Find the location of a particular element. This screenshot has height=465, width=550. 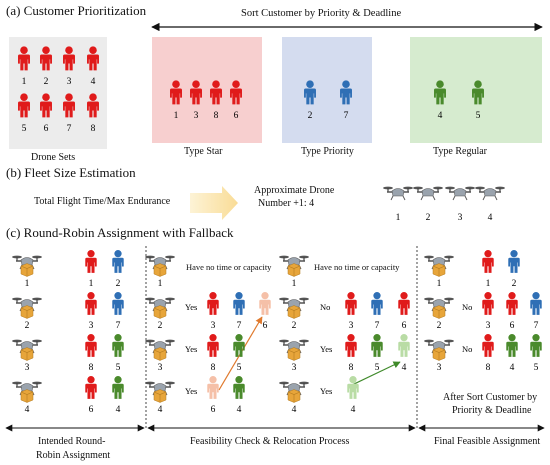

relocate-customer-number: 3 is located at coordinates (351, 326).